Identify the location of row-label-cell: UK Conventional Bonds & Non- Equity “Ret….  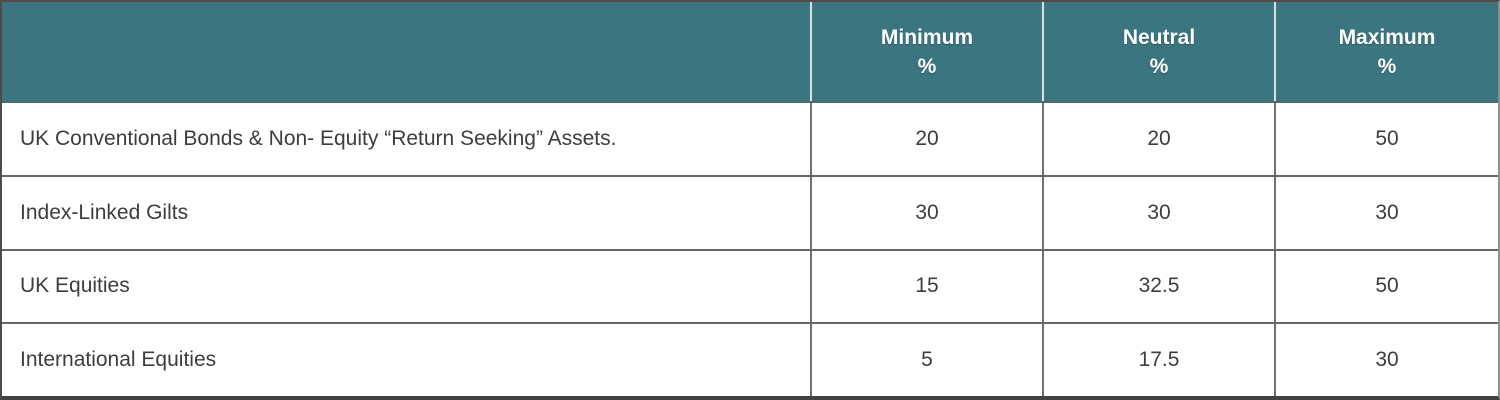
(318, 138).